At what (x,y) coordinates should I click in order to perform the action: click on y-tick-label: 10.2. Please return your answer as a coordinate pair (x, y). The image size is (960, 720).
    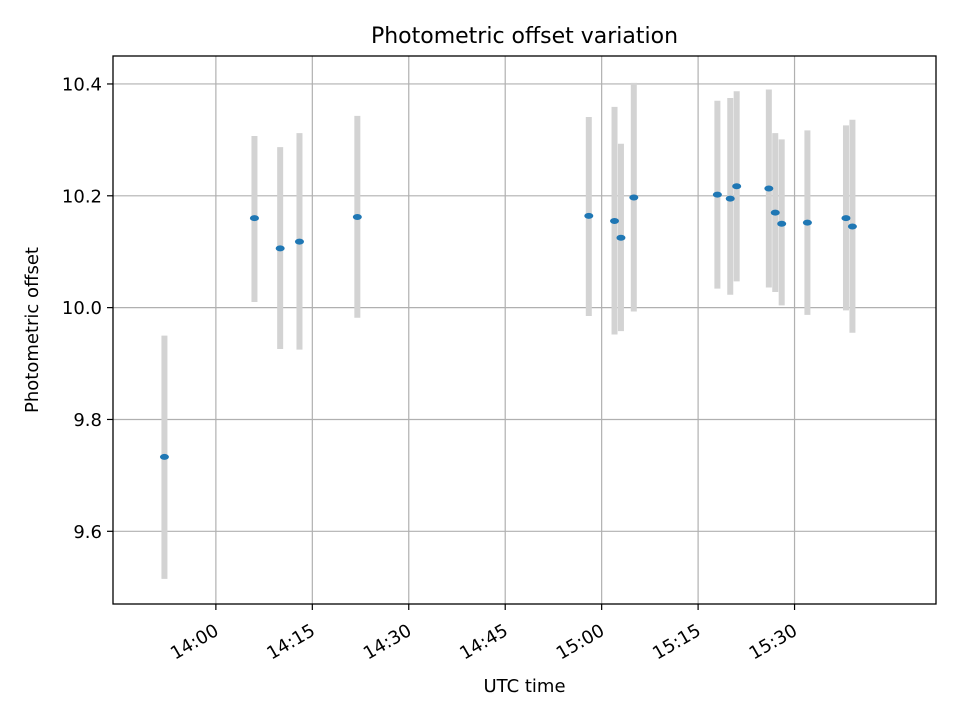
    Looking at the image, I should click on (82, 196).